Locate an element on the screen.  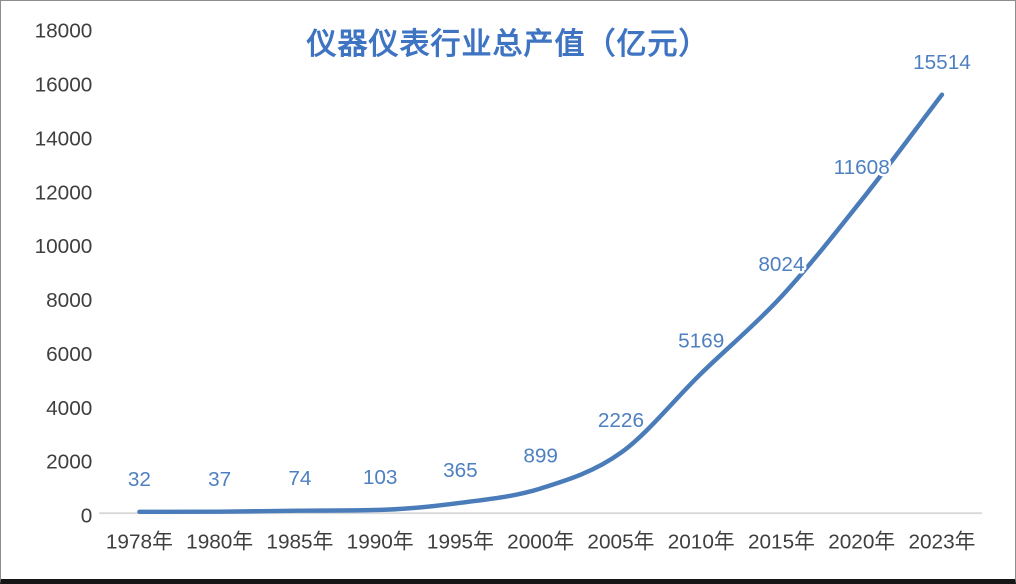
data-label: 103 is located at coordinates (380, 477).